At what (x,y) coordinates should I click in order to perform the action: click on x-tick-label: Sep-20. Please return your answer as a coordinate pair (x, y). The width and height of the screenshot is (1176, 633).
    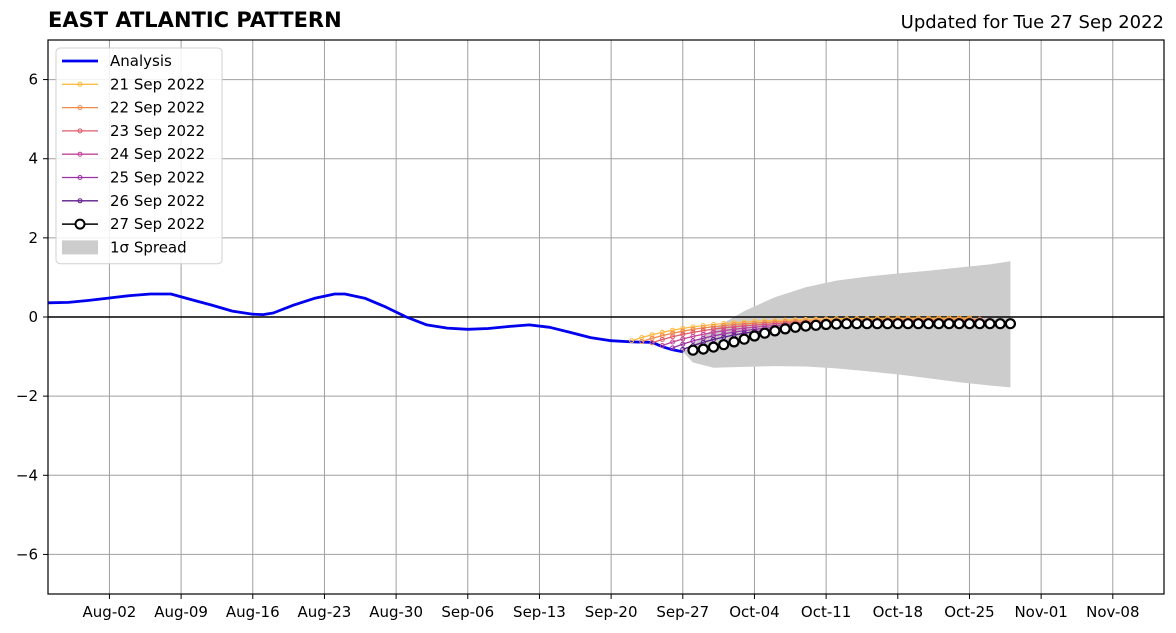
    Looking at the image, I should click on (611, 612).